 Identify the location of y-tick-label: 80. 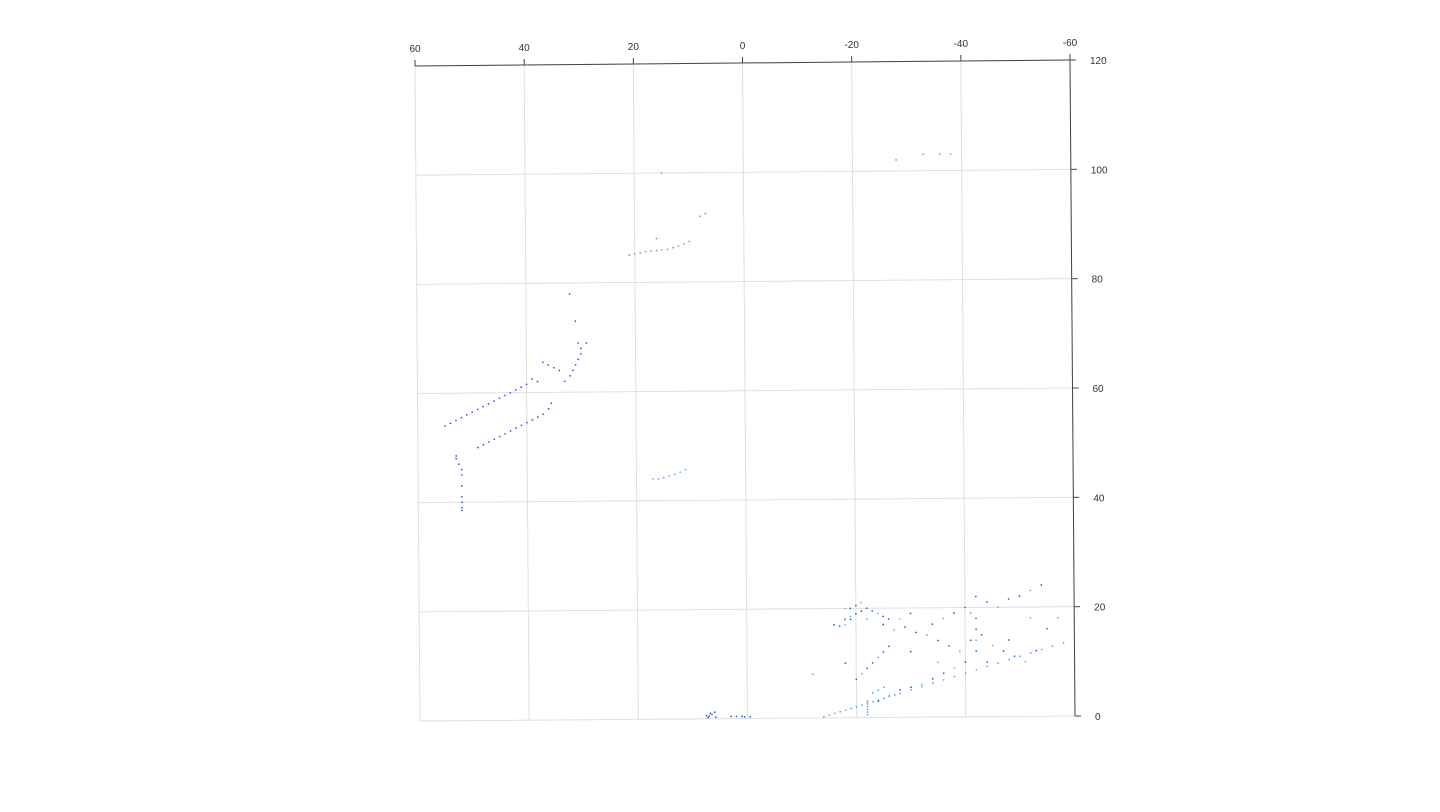
(1098, 280).